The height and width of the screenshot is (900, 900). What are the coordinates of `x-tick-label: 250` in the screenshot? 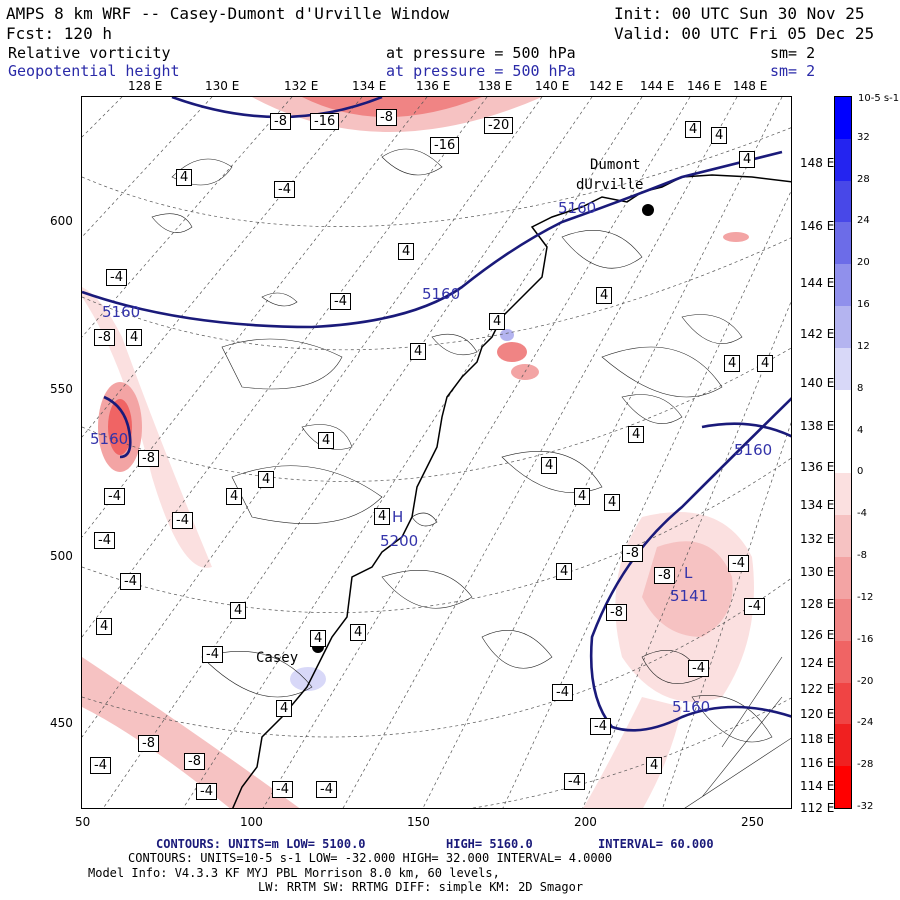 It's located at (752, 822).